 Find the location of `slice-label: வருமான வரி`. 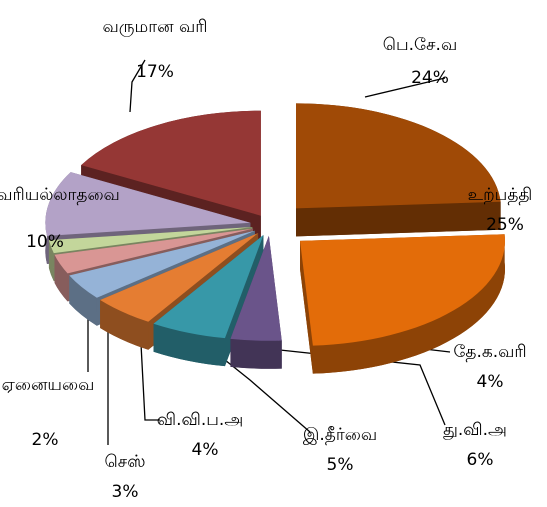

slice-label: வருமான வரி is located at coordinates (155, 27).